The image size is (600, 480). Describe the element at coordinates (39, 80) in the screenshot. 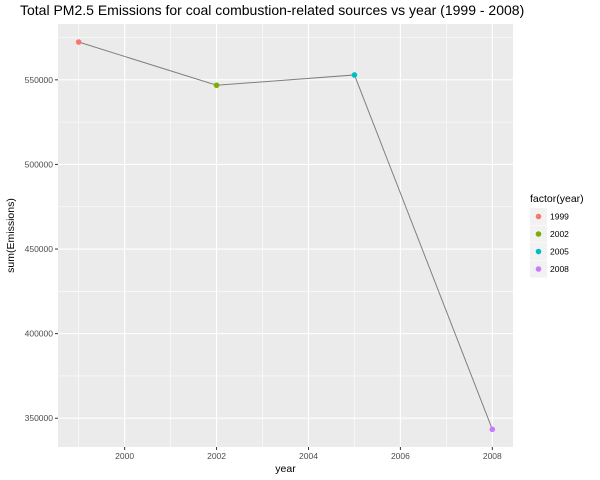

I see `y-tick-label: 550000` at that location.